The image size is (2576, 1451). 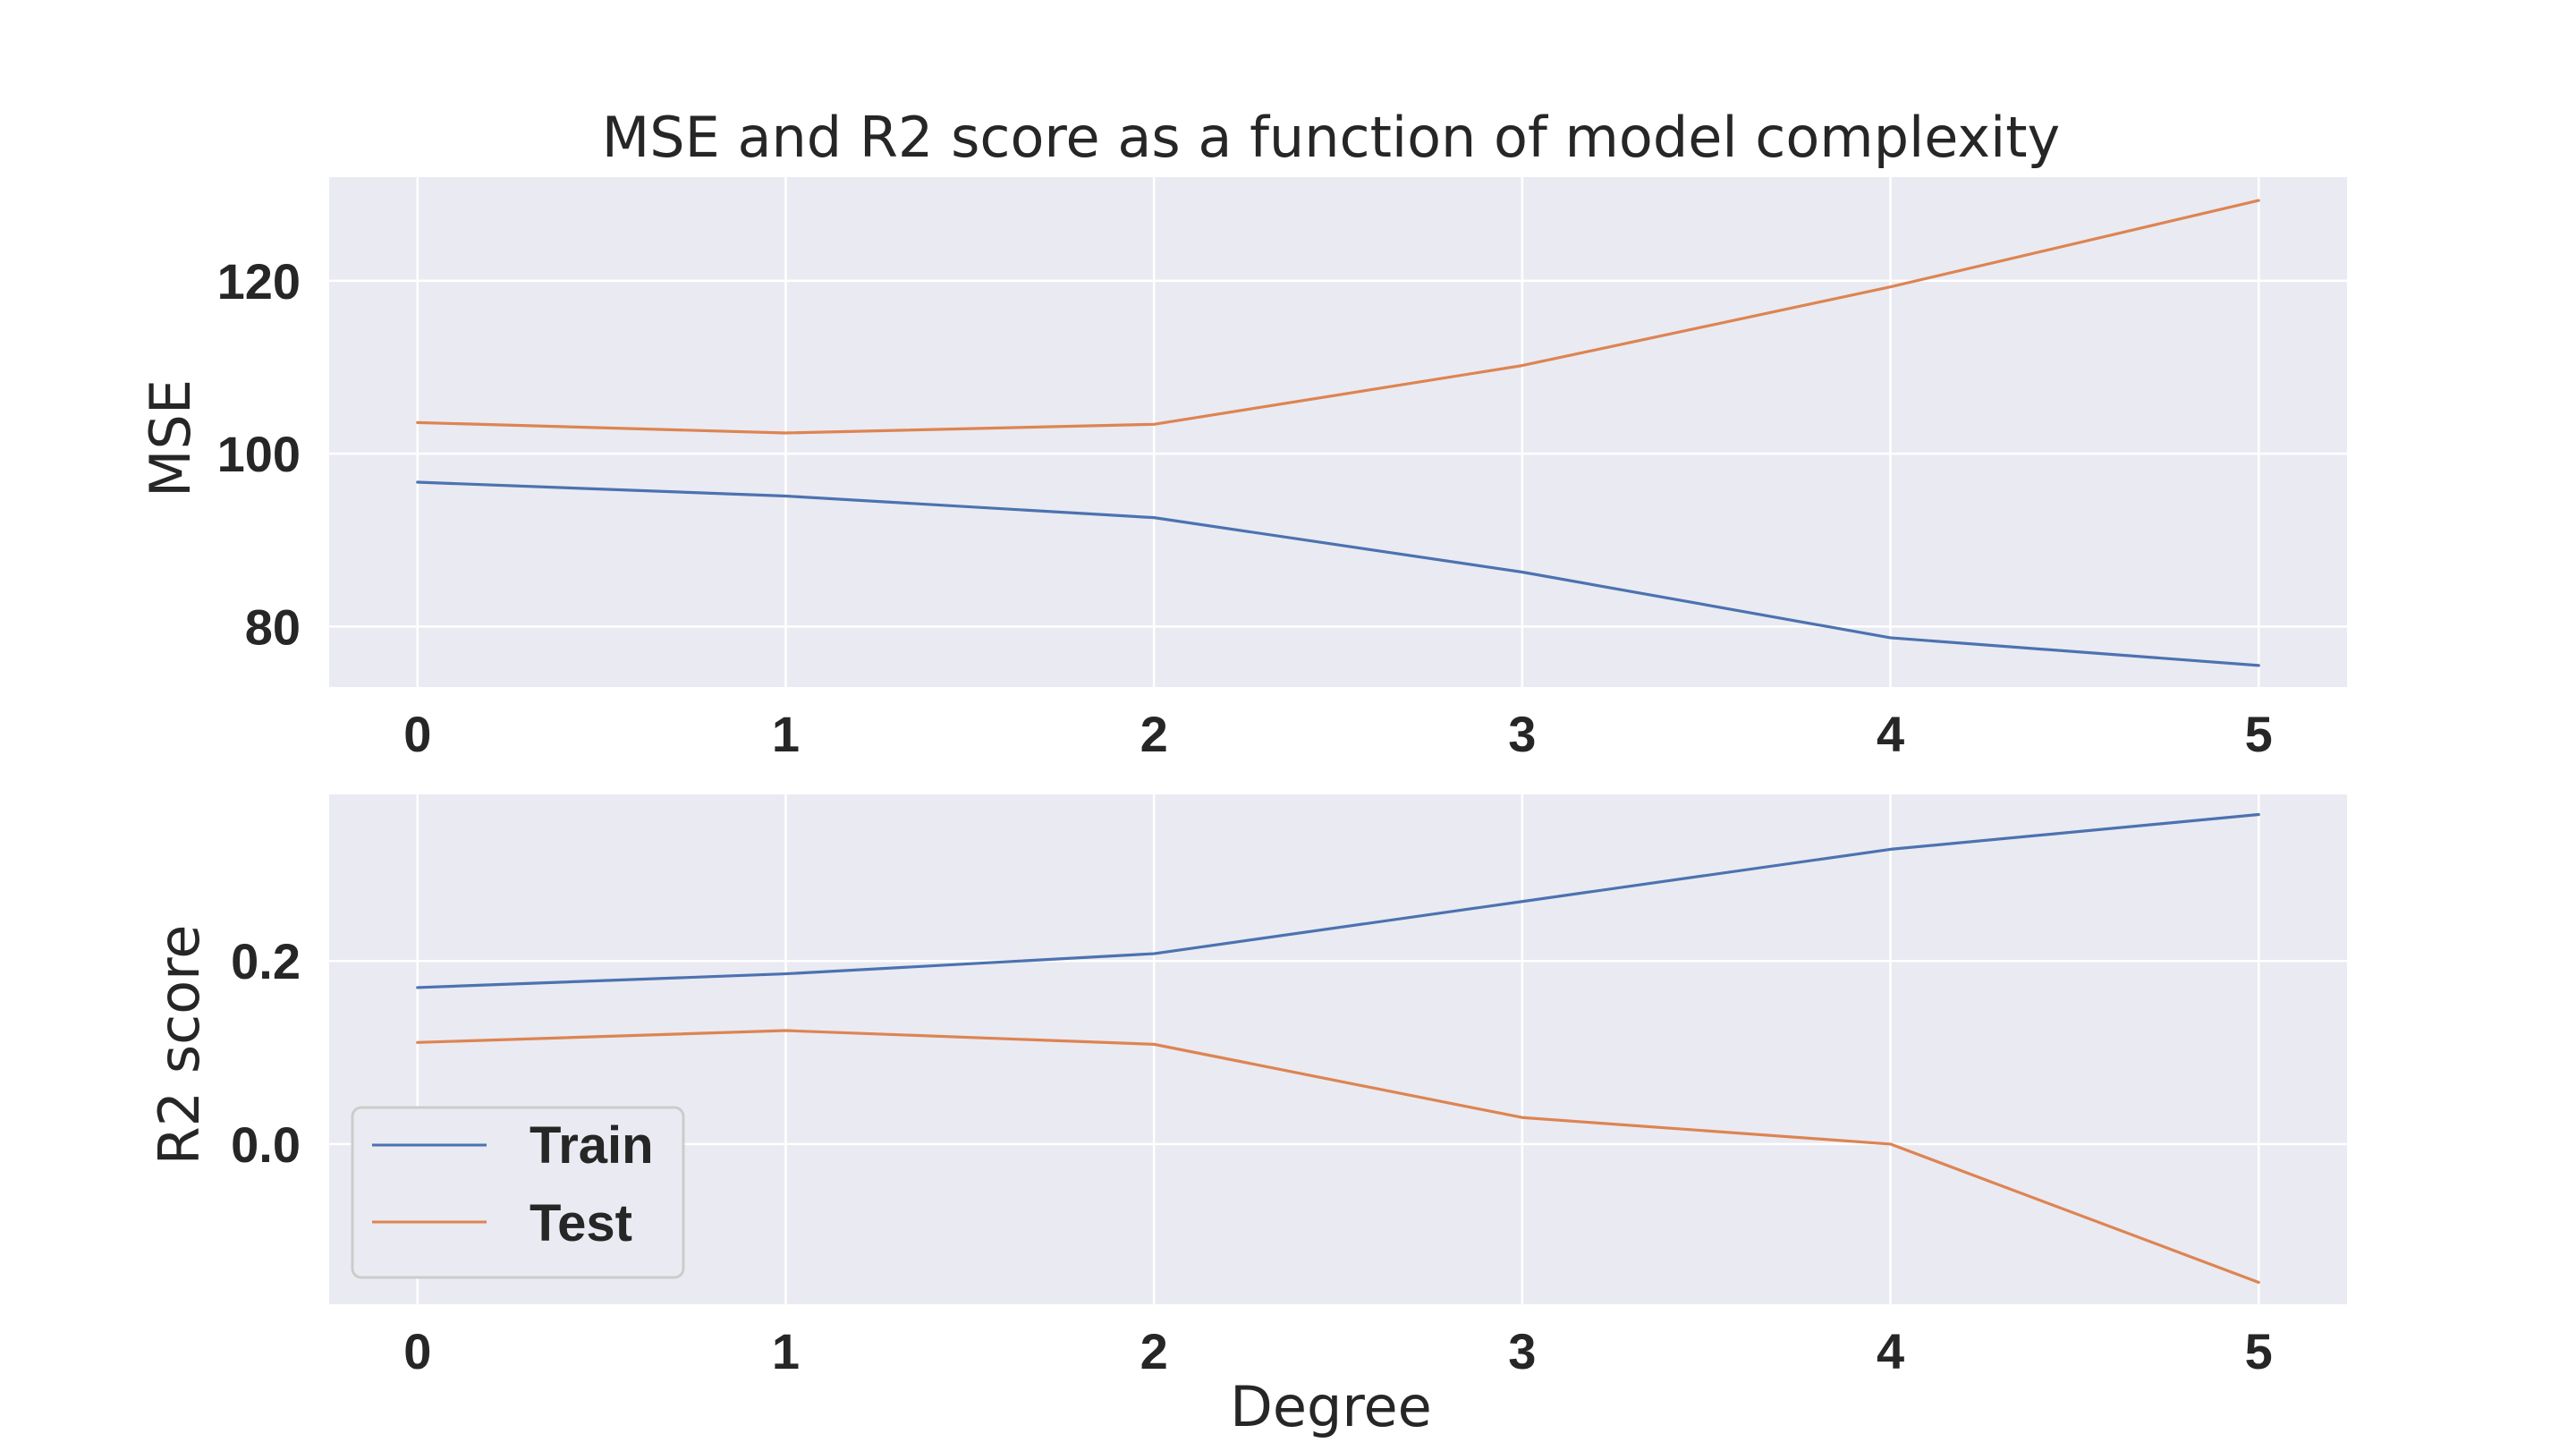 I want to click on r2-y-axis-label: R2 score, so click(x=179, y=1045).